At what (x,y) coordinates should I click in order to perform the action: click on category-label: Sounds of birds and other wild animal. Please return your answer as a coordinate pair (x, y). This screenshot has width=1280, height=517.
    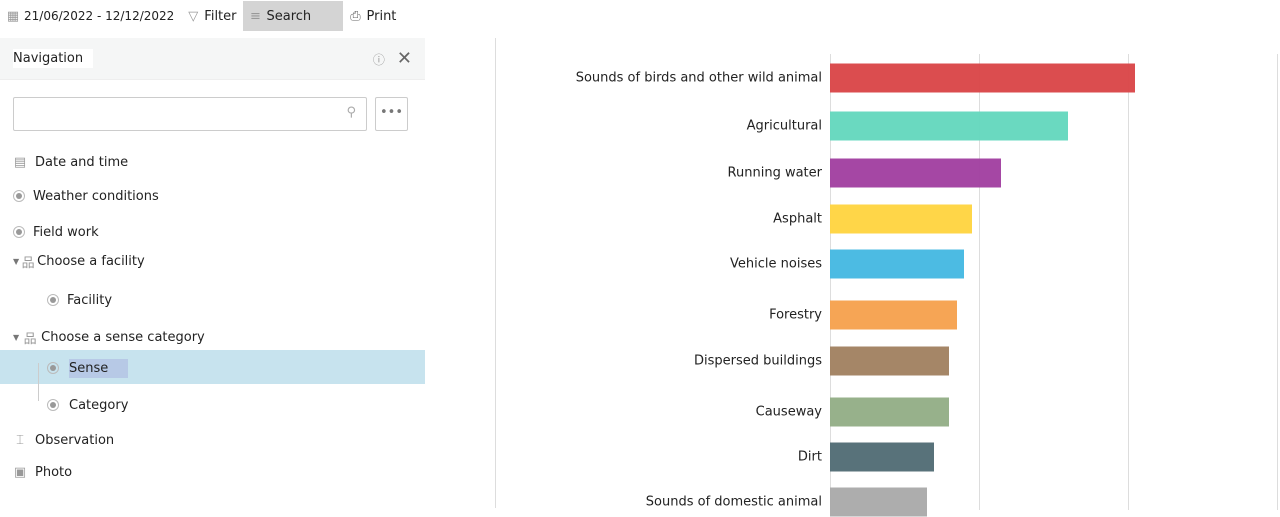
    Looking at the image, I should click on (698, 78).